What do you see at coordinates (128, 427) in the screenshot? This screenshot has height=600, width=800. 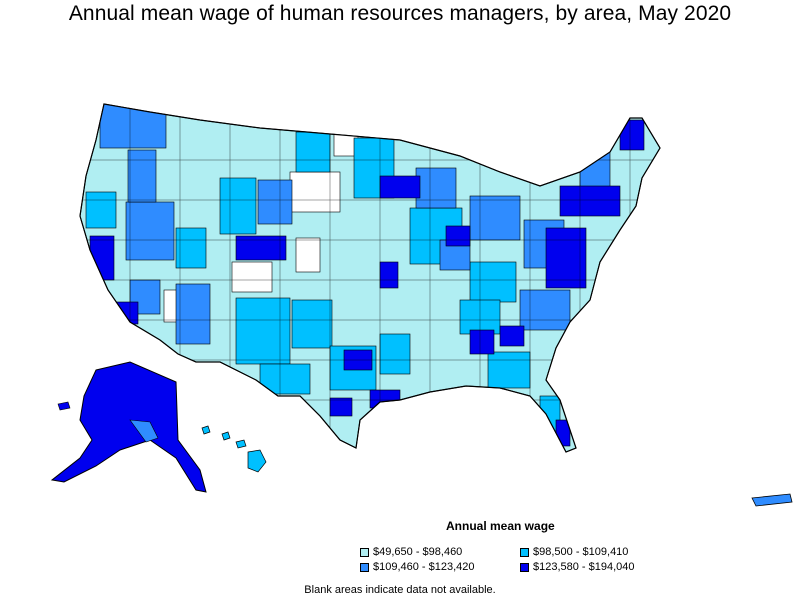 I see `alaska` at bounding box center [128, 427].